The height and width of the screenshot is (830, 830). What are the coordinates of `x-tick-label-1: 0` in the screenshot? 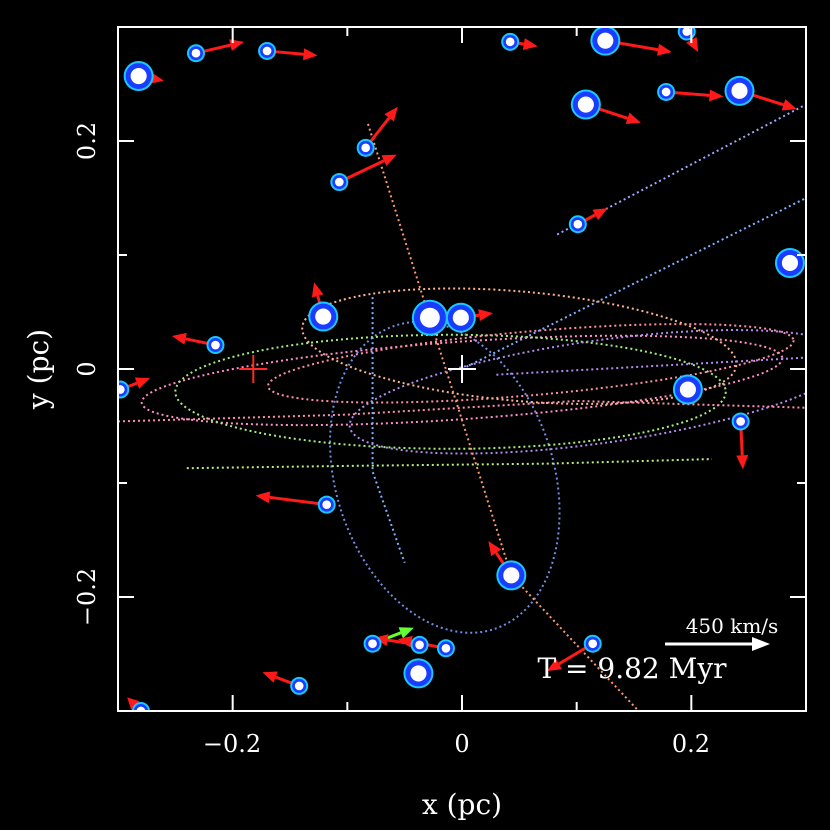 It's located at (461, 744).